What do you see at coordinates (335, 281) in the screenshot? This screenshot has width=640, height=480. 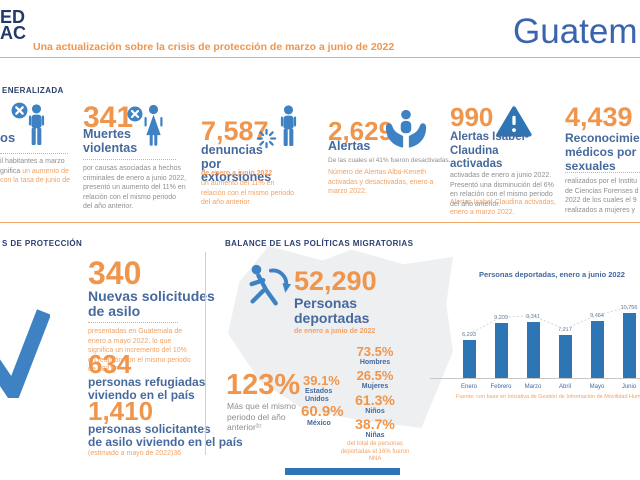 I see `deported-value: 52,290` at bounding box center [335, 281].